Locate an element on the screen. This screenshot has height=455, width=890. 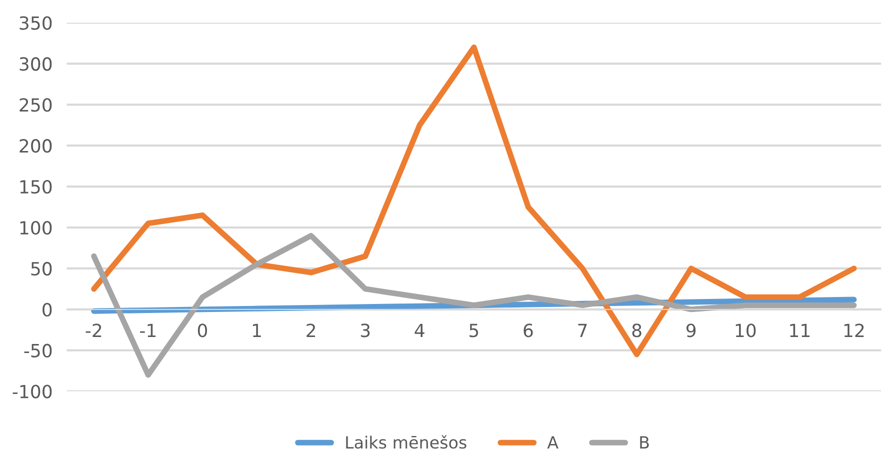
y-tick-label: 300 is located at coordinates (36, 64).